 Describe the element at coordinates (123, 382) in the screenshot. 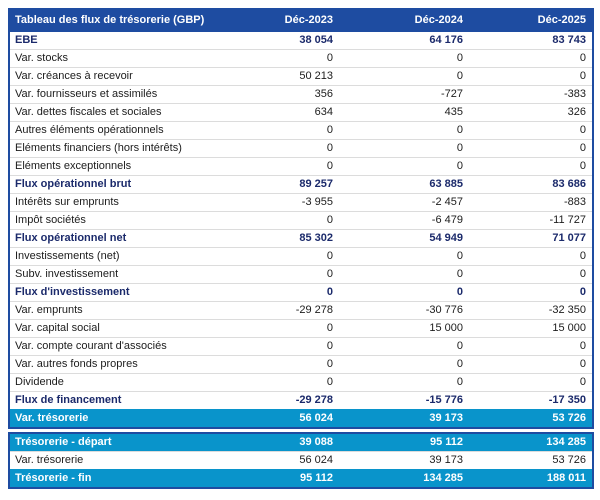

I see `row-label: Dividende` at that location.